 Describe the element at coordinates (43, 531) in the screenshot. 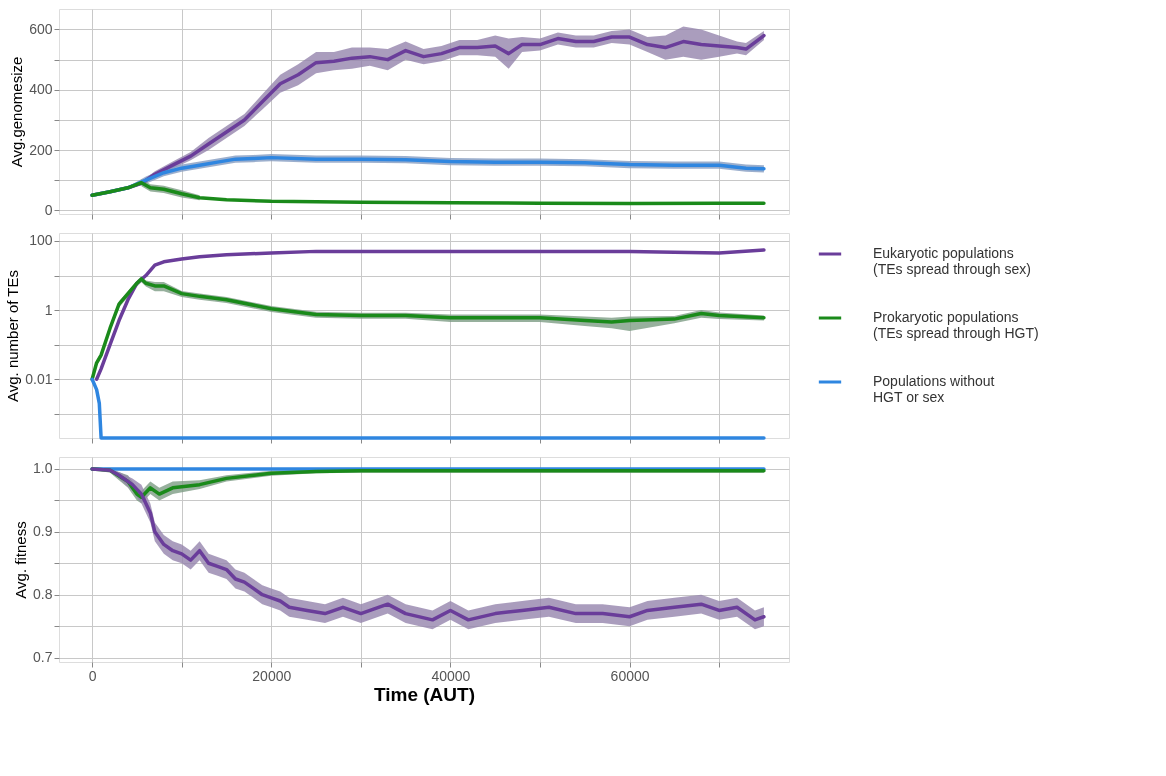

I see `y-tick-label: 0.9` at that location.